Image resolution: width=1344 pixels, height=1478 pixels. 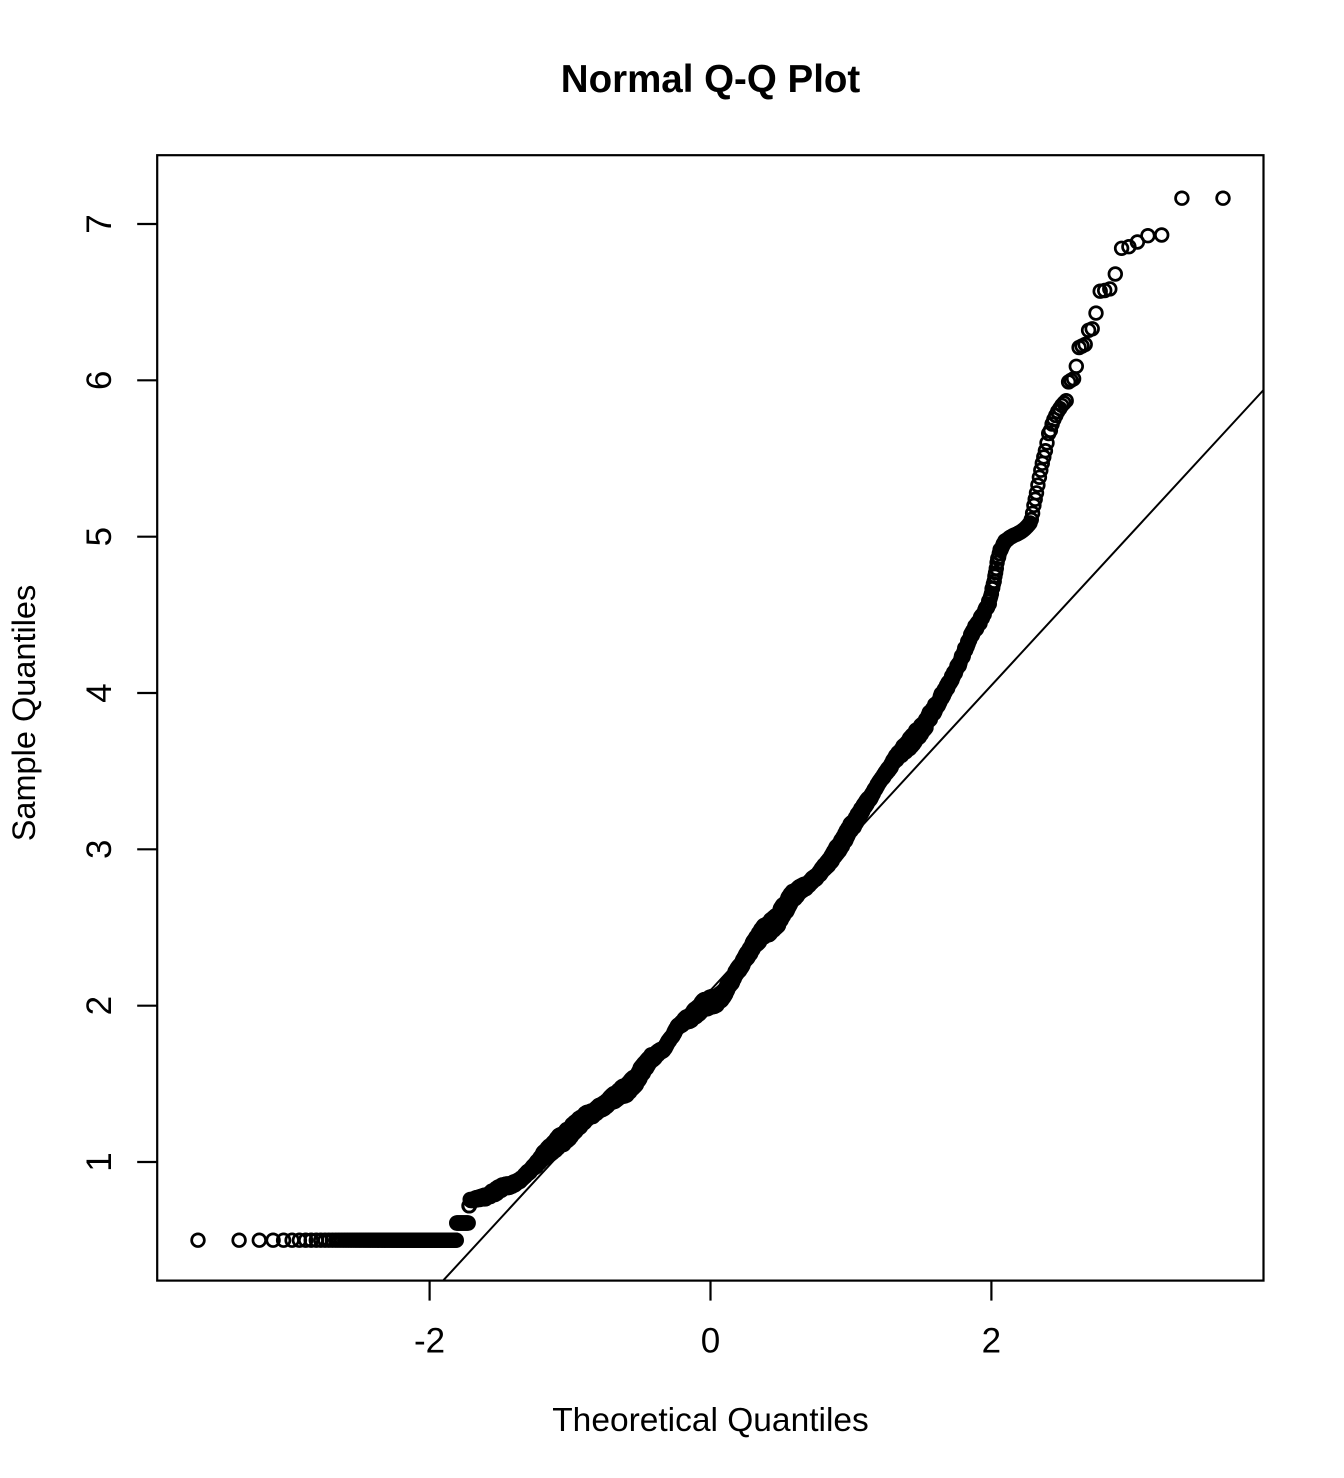 I want to click on svg-text: 3, so click(x=99, y=849).